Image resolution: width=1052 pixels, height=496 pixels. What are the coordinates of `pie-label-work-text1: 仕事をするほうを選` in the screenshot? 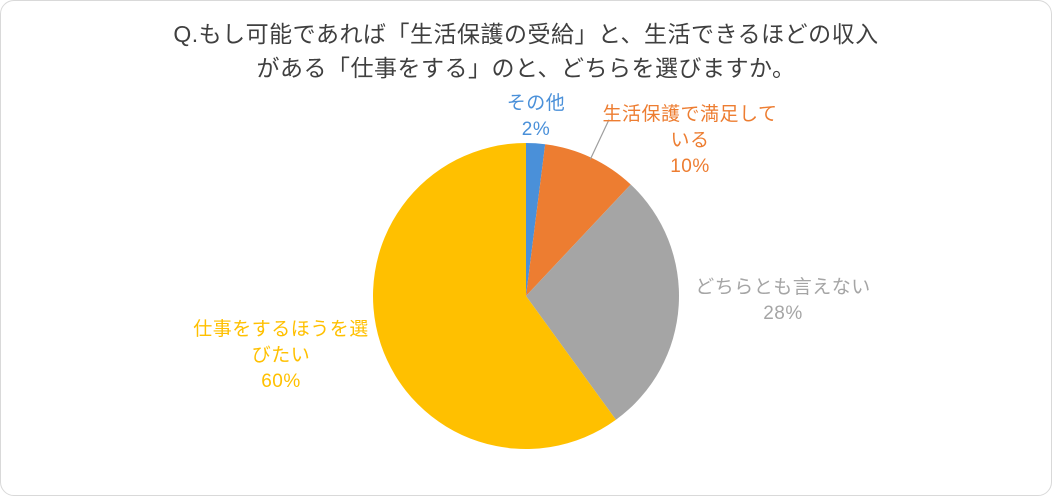 It's located at (281, 329).